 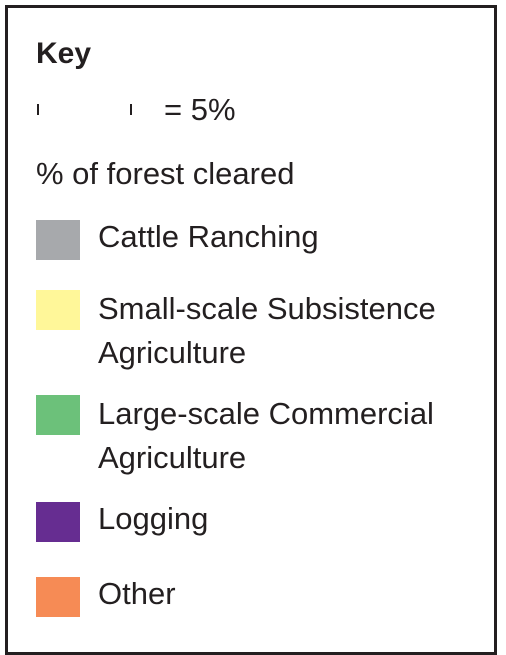 What do you see at coordinates (153, 518) in the screenshot?
I see `item-label: Logging` at bounding box center [153, 518].